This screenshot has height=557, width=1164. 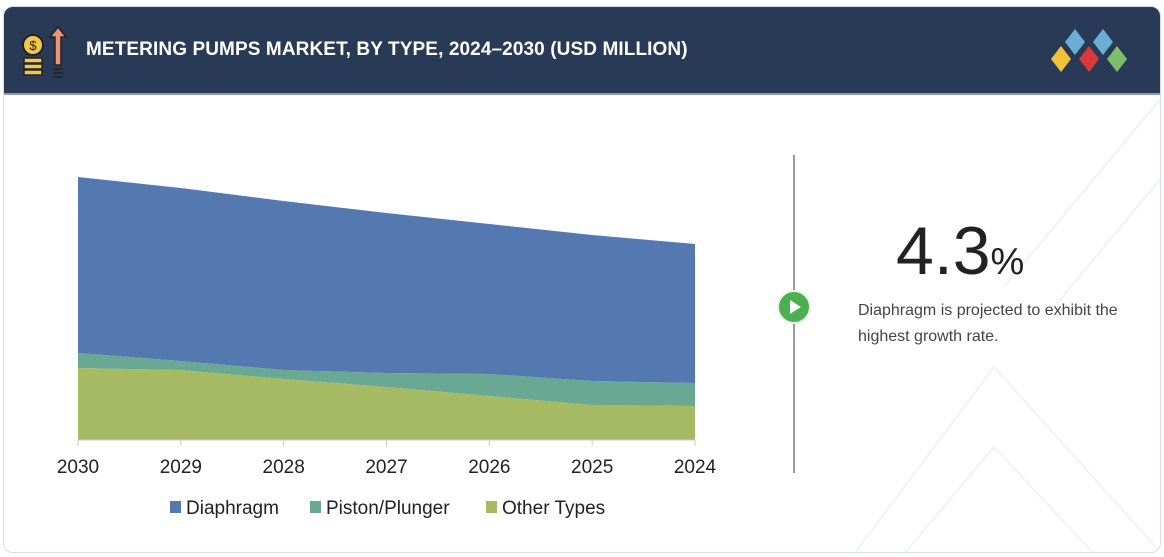 What do you see at coordinates (78, 467) in the screenshot?
I see `x-tick-label: 2030` at bounding box center [78, 467].